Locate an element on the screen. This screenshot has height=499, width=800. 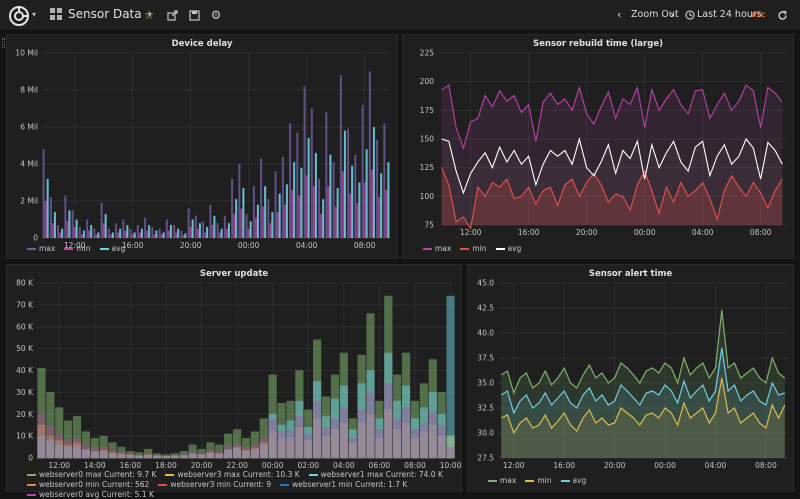
panel-title: Sensor rebuild time (large) is located at coordinates (598, 44).